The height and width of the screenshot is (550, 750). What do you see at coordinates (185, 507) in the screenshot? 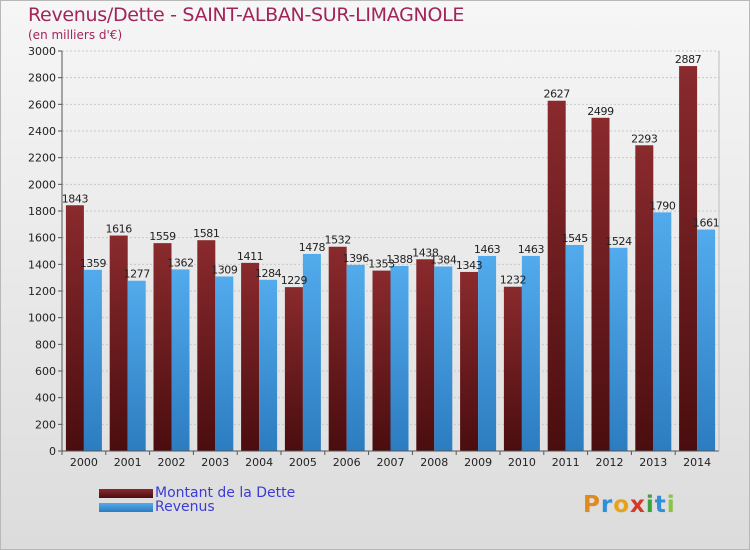
I see `legend-label-revenue: Revenus` at bounding box center [185, 507].